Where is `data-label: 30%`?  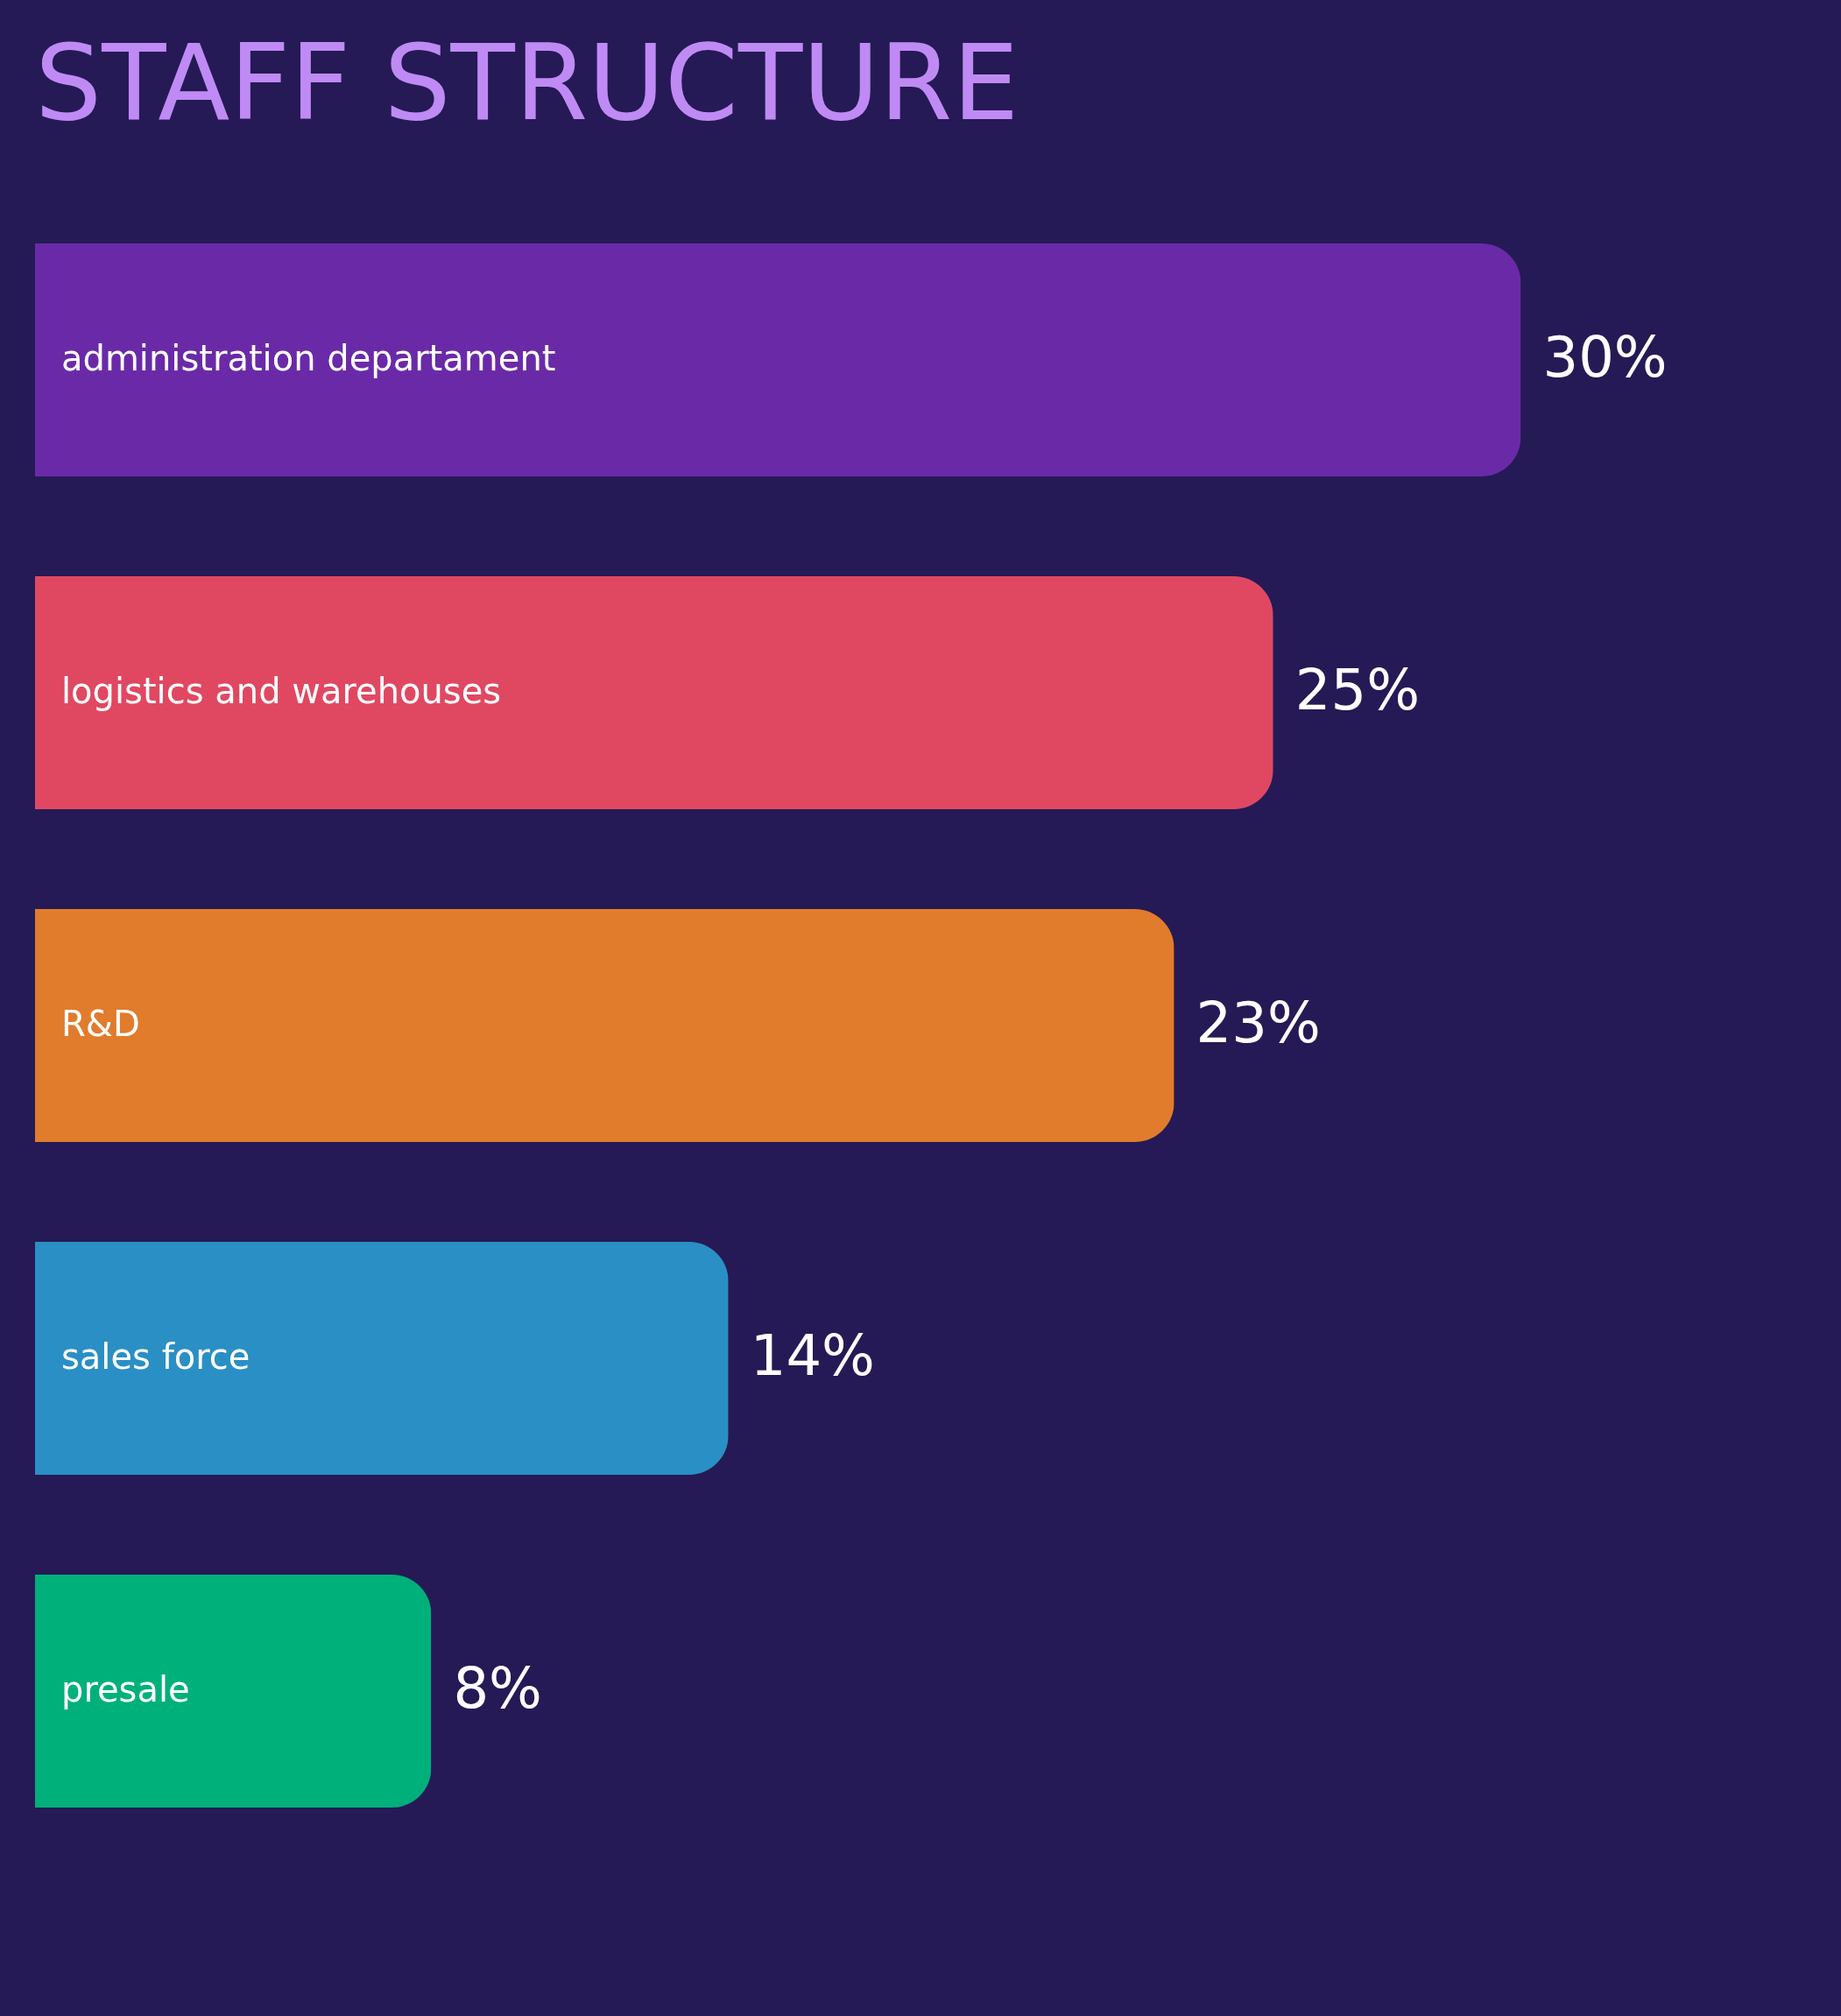
data-label: 30% is located at coordinates (1605, 357).